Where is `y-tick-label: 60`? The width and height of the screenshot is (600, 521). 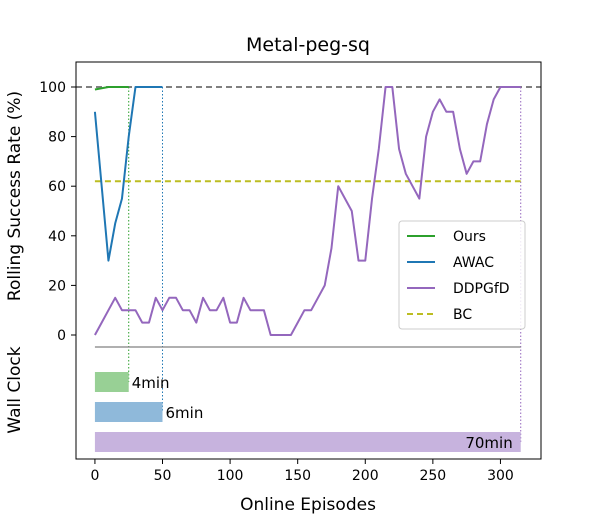
y-tick-label: 60 is located at coordinates (57, 187).